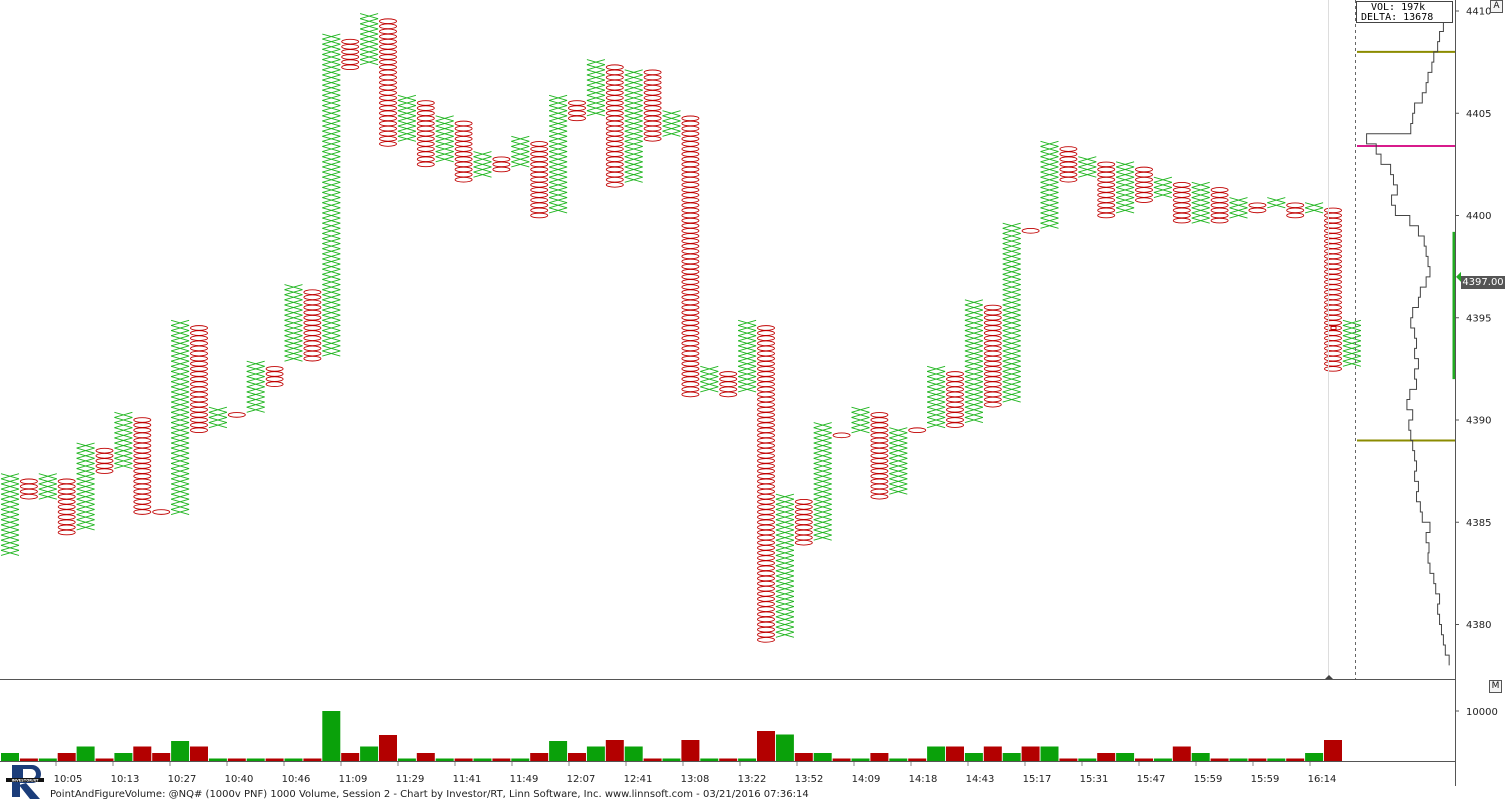 This screenshot has height=803, width=1506. I want to click on svg-text: INVESTOR/RT, so click(25, 780).